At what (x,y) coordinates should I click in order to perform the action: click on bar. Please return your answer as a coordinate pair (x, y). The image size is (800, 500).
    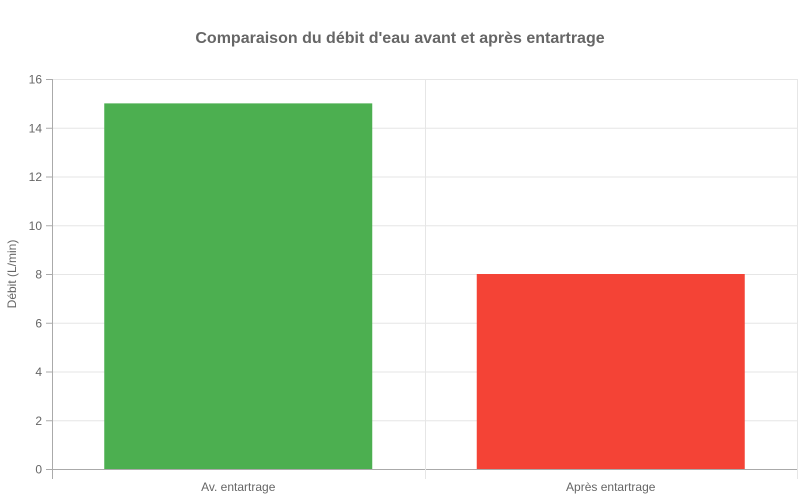
    Looking at the image, I should click on (610, 371).